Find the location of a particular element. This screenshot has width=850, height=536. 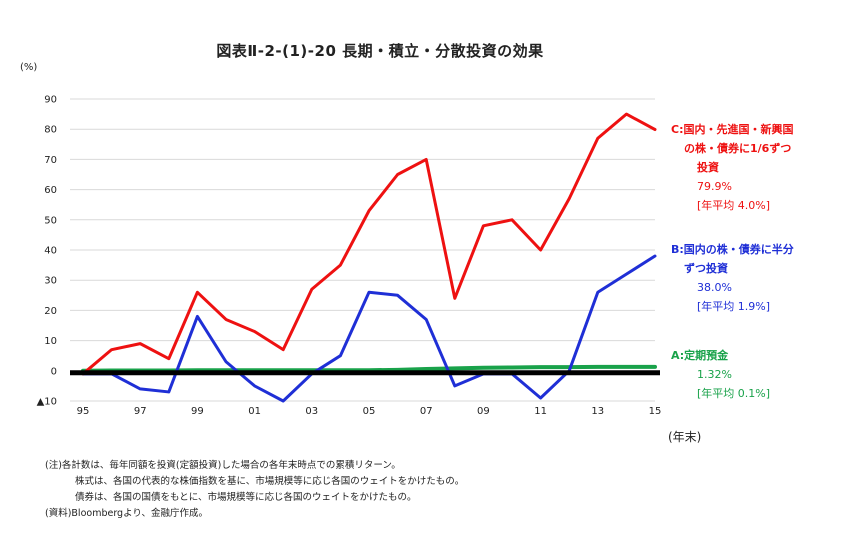

footnote-3: 債券は、各国の国債をもとに、市場規模等に応じ各国のウェイトをかけたもの。 is located at coordinates (246, 497).